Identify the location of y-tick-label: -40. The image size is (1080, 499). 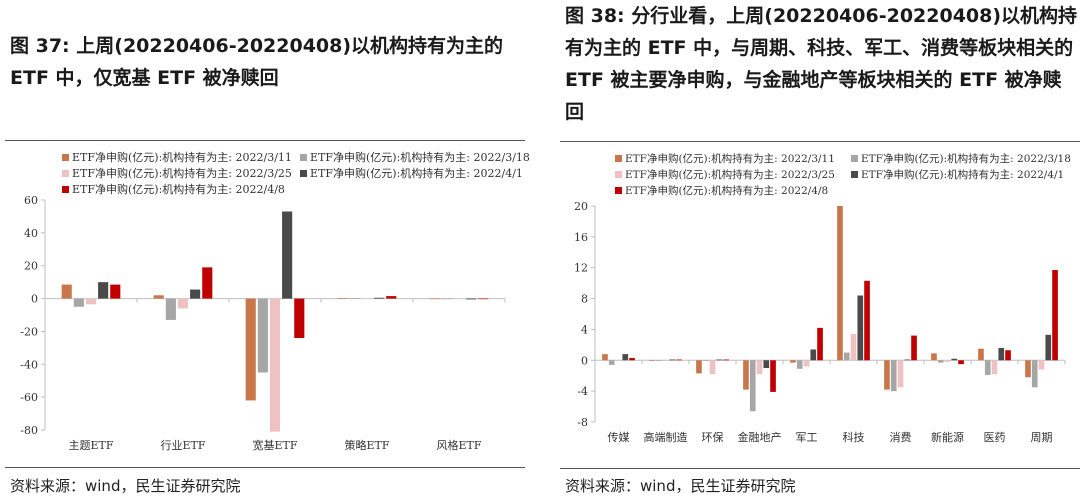
(29, 364).